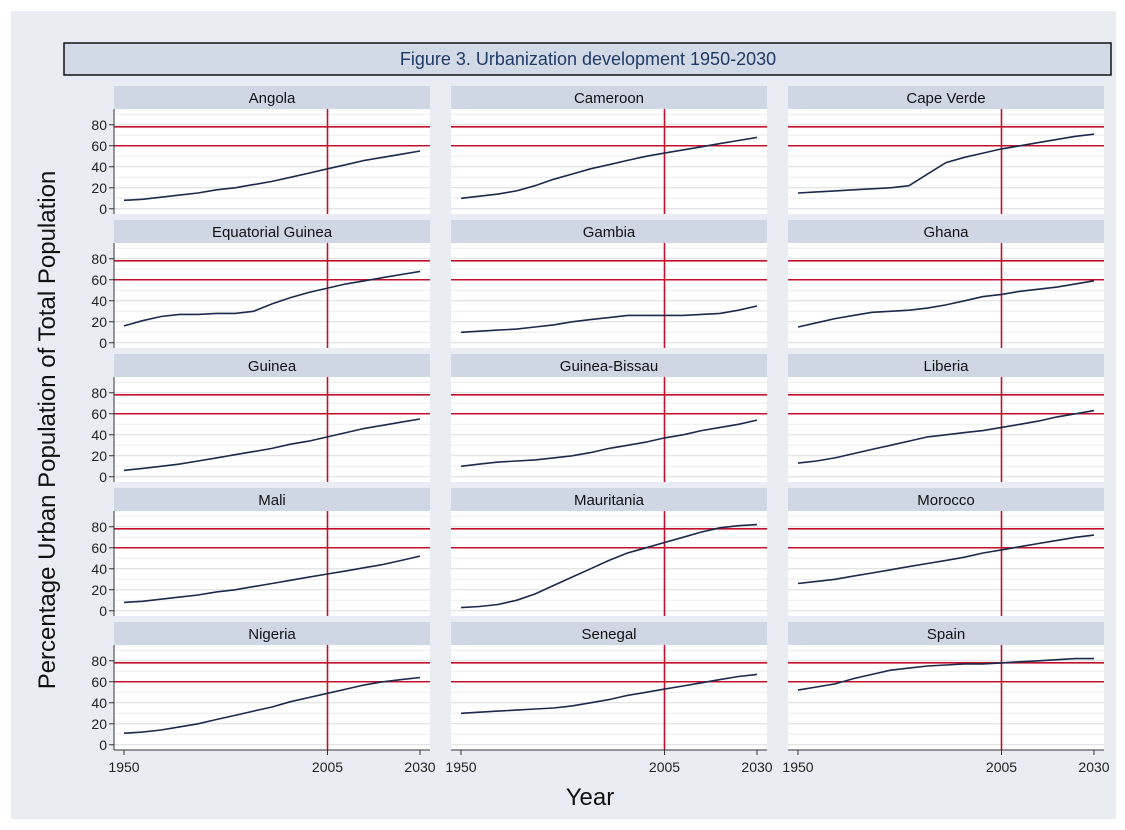  I want to click on panel-title: Spain, so click(946, 634).